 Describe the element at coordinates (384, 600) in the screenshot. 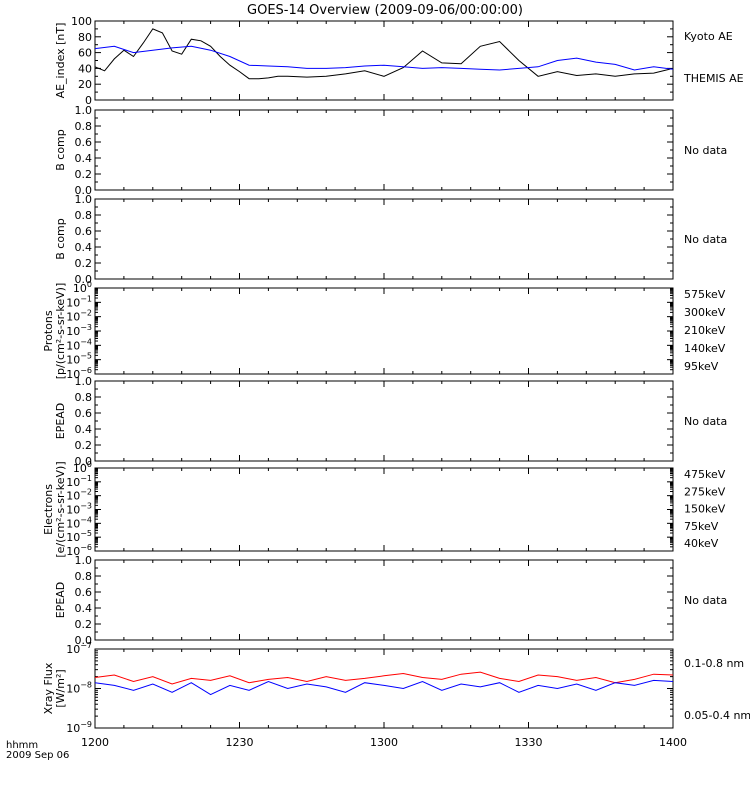

I see `panel-epead2-frame` at that location.